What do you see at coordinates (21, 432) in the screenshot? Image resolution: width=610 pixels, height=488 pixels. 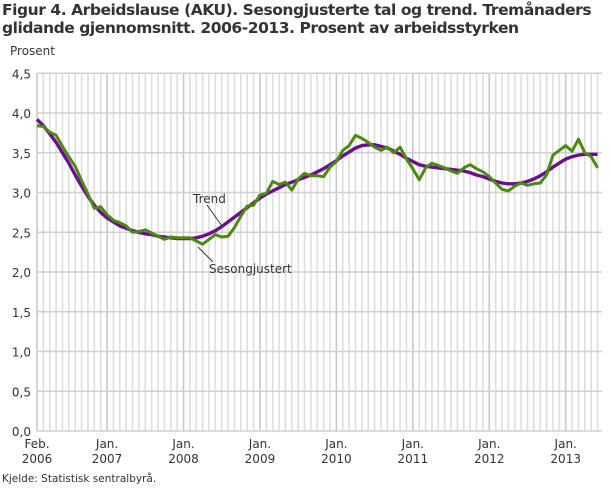 I see `y-tick-label: 0,0` at bounding box center [21, 432].